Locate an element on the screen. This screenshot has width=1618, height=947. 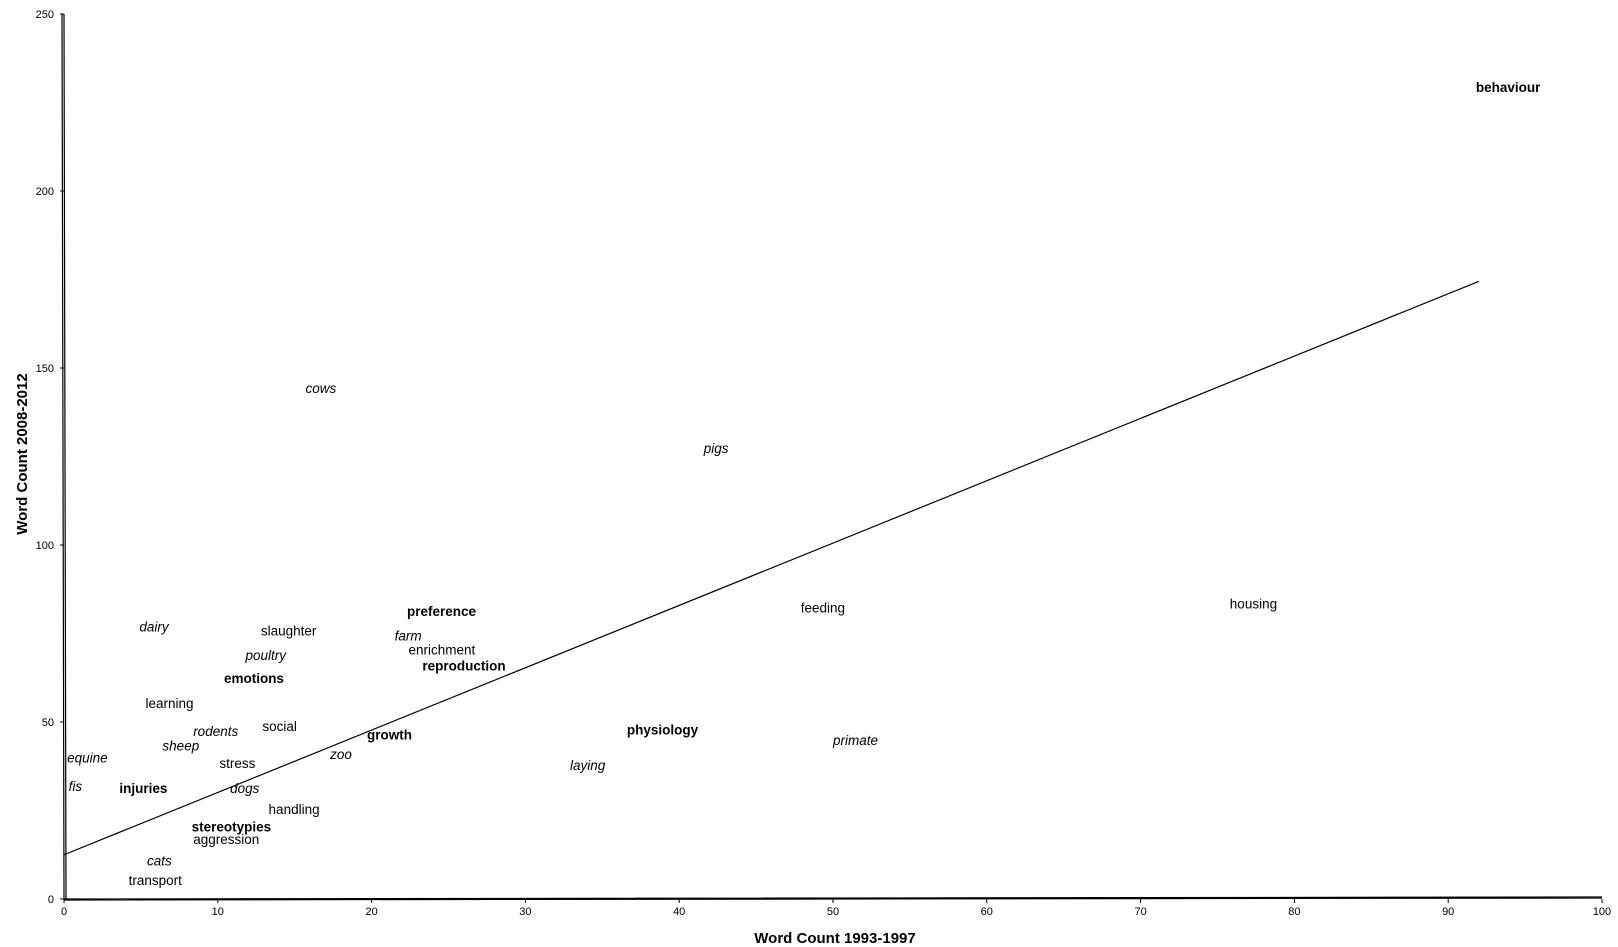
x-tick-label: 70 is located at coordinates (1140, 912).